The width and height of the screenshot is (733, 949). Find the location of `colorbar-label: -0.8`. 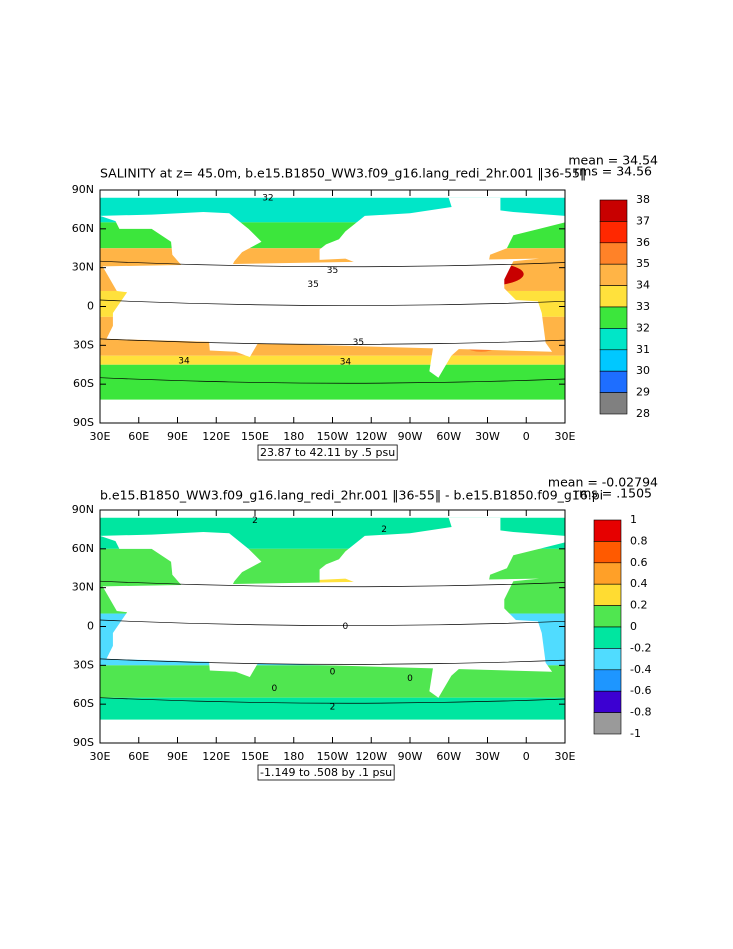

colorbar-label: -0.8 is located at coordinates (640, 712).